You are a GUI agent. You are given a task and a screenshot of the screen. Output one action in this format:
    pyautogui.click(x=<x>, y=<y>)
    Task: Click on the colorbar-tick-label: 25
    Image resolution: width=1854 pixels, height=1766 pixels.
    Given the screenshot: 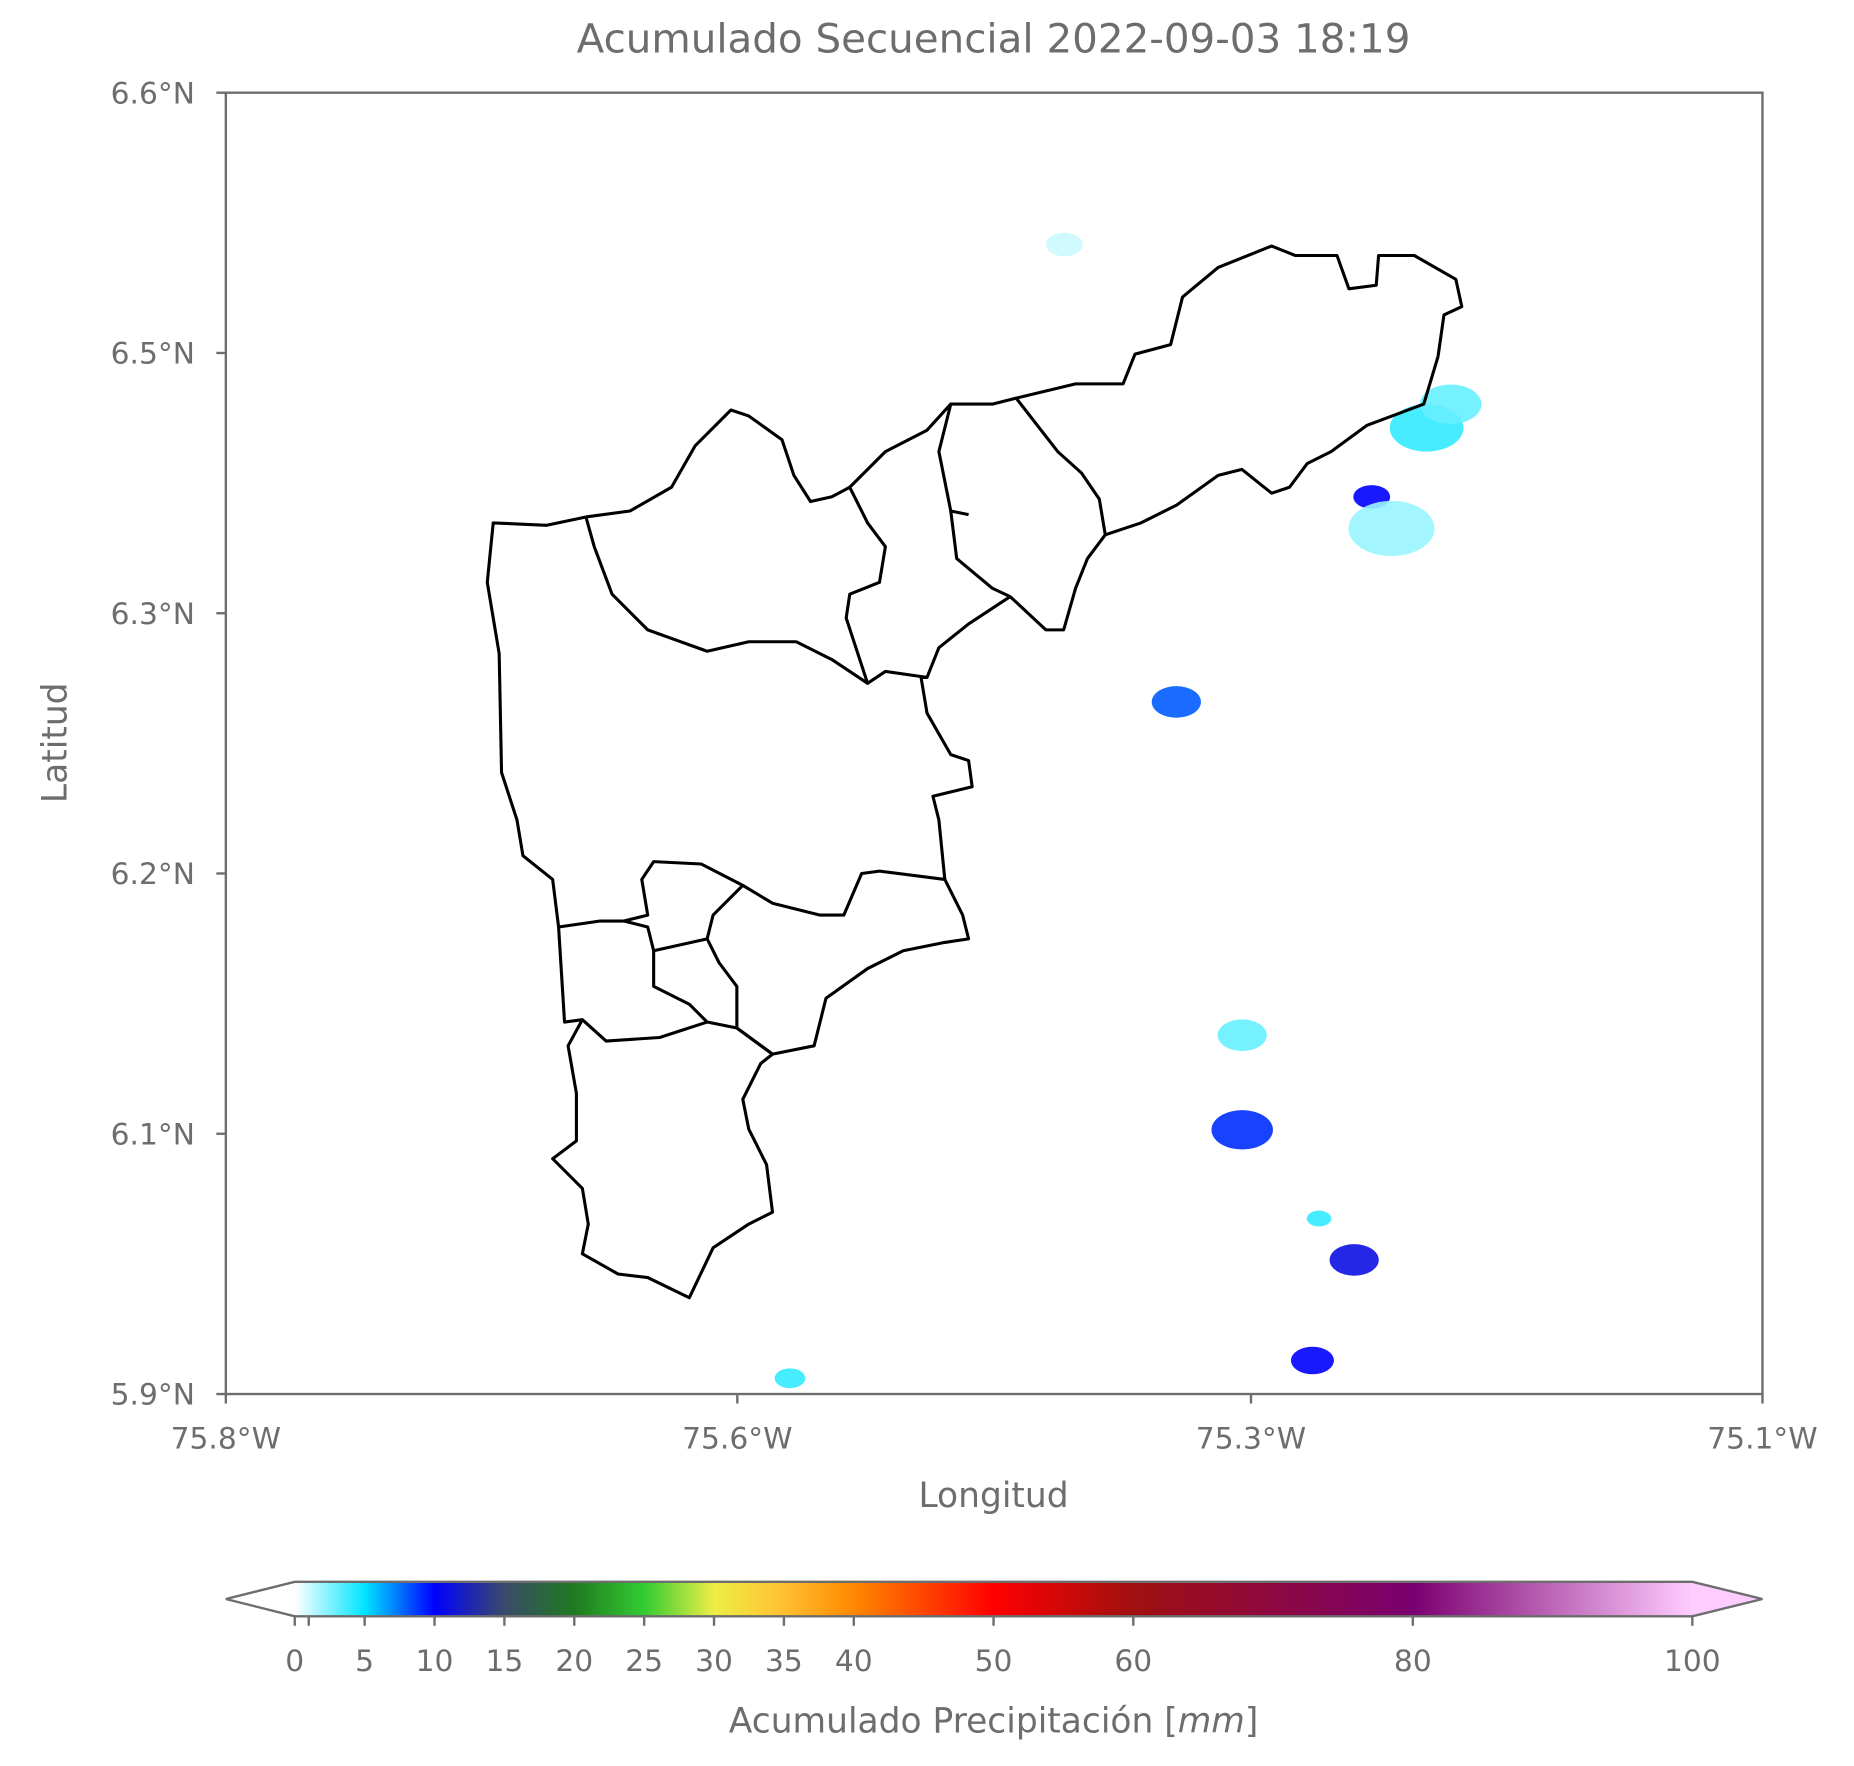 What is the action you would take?
    pyautogui.click(x=644, y=1661)
    